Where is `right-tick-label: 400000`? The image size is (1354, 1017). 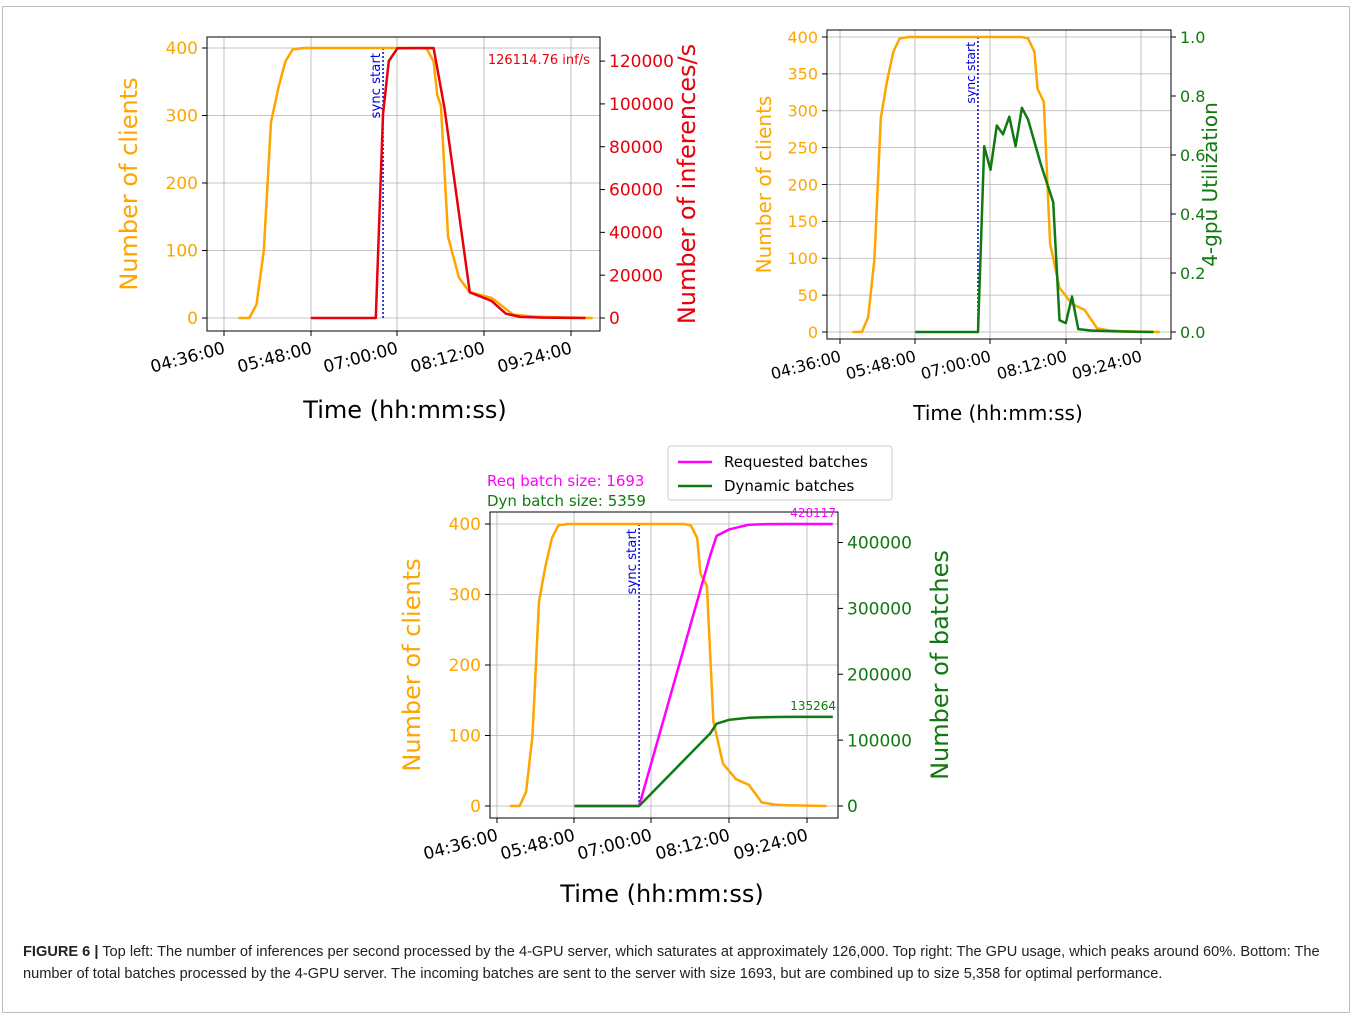 right-tick-label: 400000 is located at coordinates (879, 544).